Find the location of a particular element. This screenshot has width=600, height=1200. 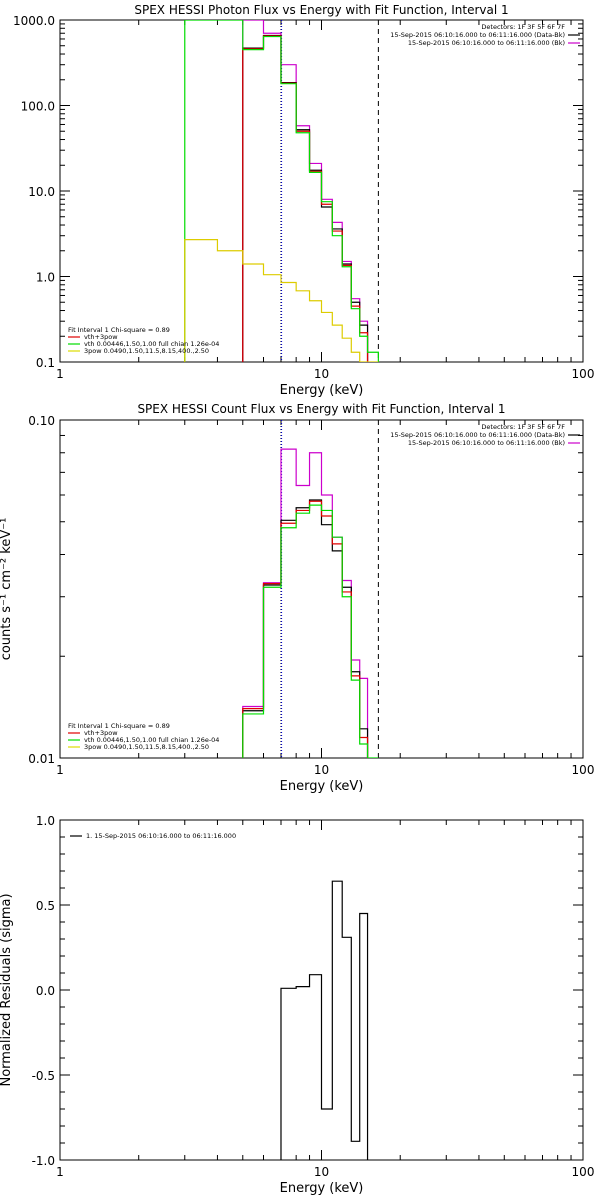

y-tick-label: -0.5 is located at coordinates (43, 1076).